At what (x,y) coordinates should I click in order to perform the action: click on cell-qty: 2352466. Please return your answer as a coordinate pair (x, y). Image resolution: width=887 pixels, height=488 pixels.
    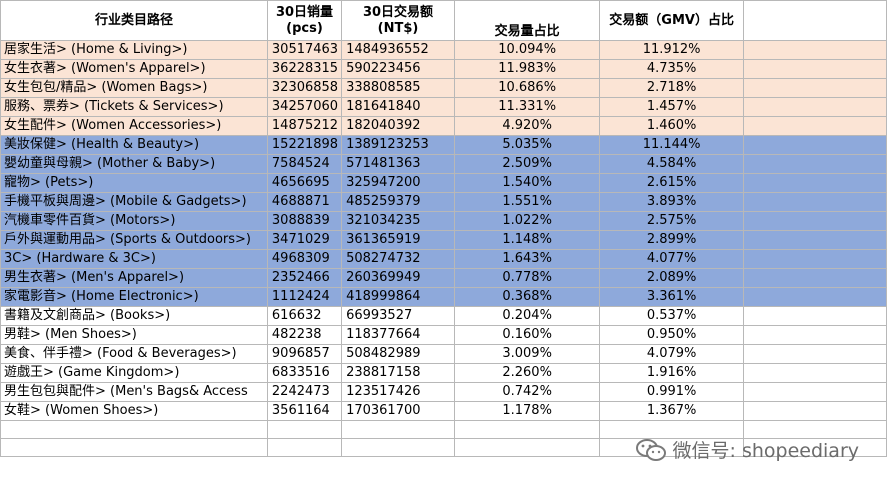
    Looking at the image, I should click on (304, 278).